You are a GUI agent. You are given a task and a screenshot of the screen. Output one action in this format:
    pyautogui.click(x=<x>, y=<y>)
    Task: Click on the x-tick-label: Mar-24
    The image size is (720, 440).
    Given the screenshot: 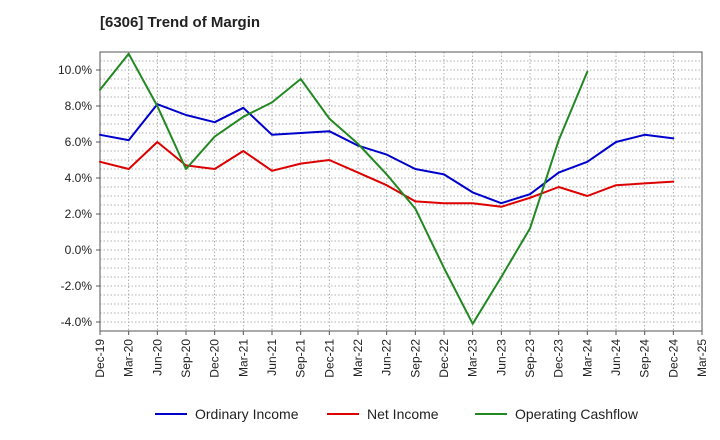 What is the action you would take?
    pyautogui.click(x=587, y=358)
    